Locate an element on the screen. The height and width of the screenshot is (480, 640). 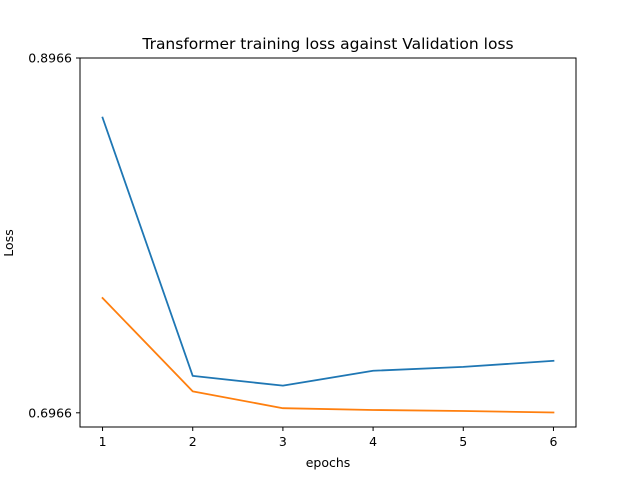
y-tick-label: 0.8966 is located at coordinates (50, 58).